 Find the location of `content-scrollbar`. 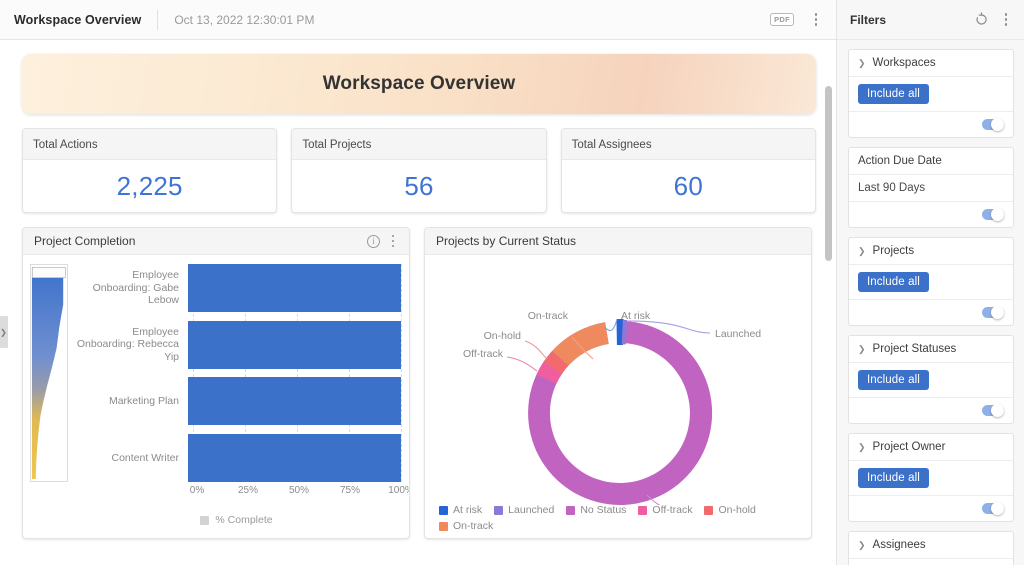

content-scrollbar is located at coordinates (828, 173).